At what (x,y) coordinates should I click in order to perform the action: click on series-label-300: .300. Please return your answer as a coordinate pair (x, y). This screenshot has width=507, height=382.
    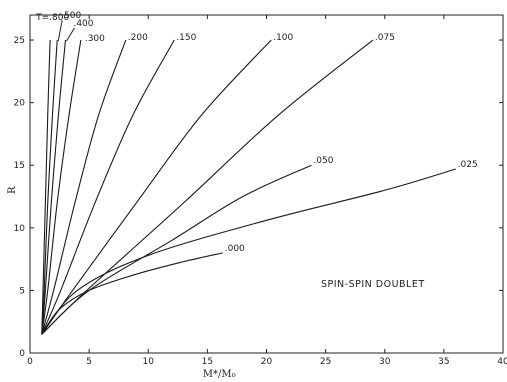
    Looking at the image, I should click on (95, 39).